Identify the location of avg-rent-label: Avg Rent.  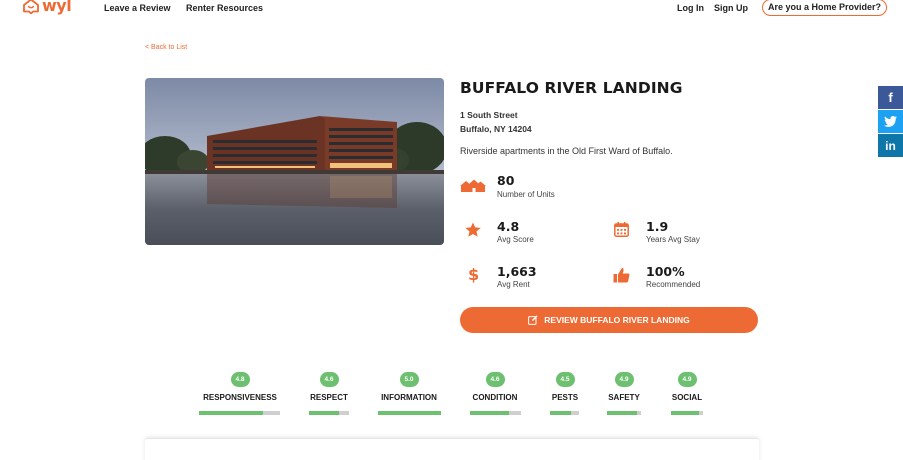
(513, 284).